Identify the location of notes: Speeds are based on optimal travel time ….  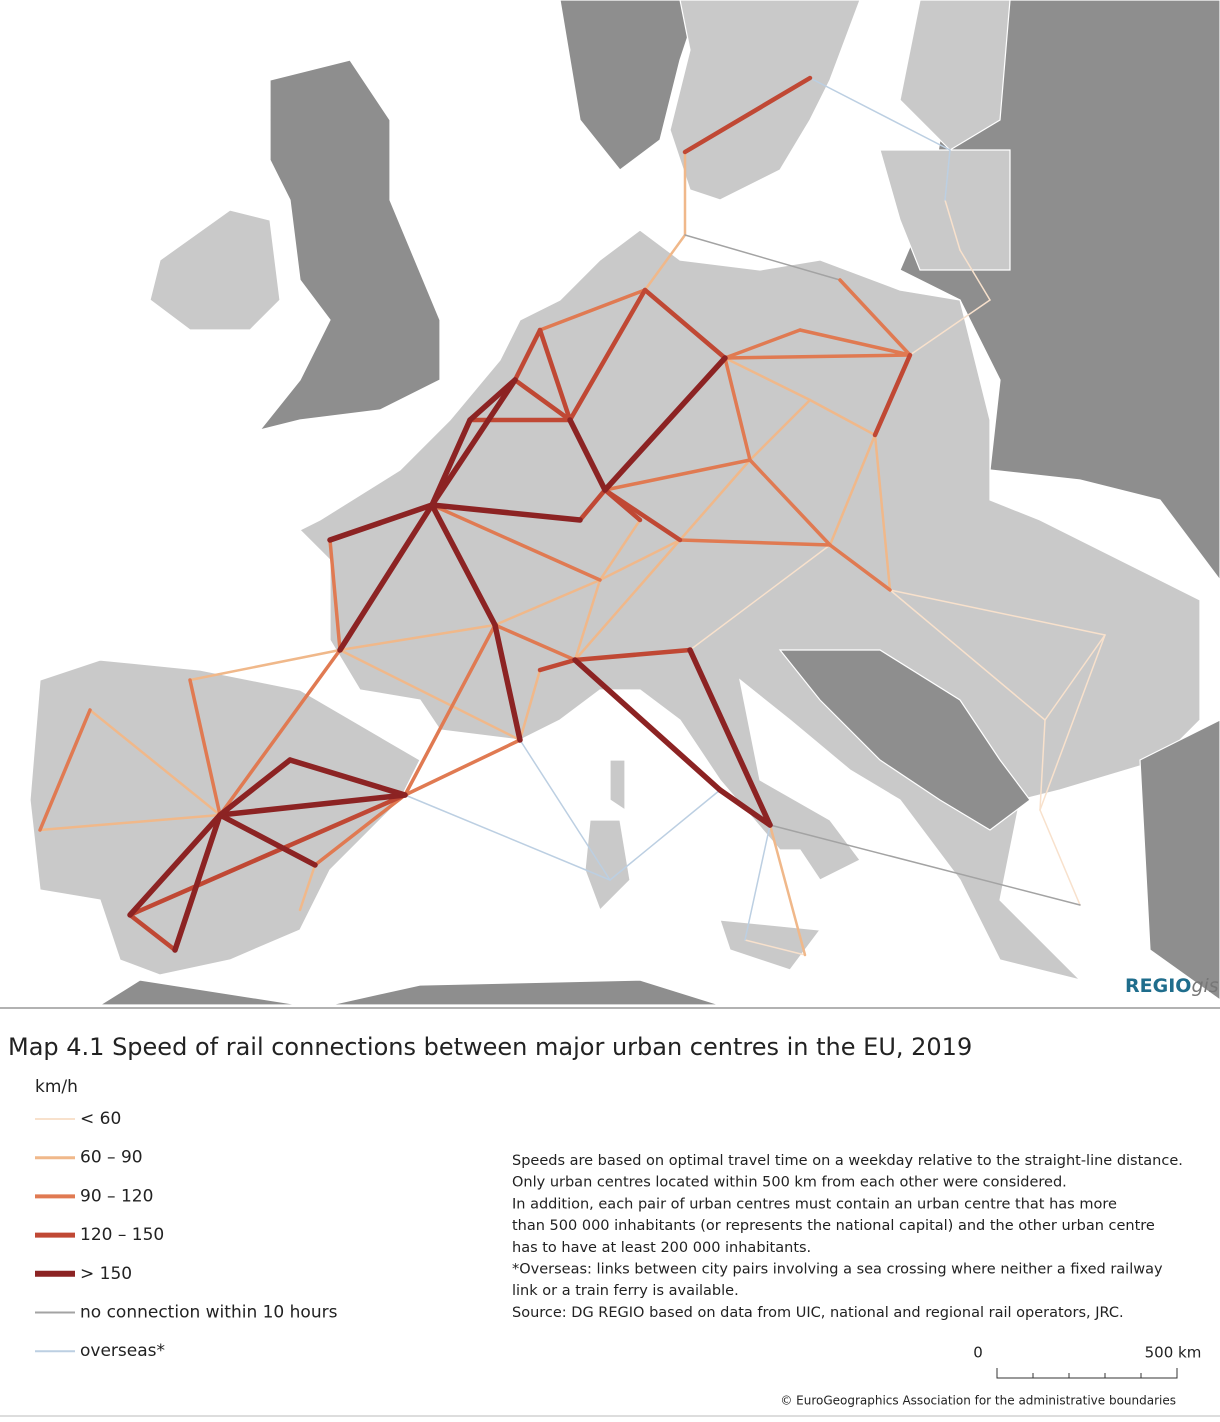
(847, 1237).